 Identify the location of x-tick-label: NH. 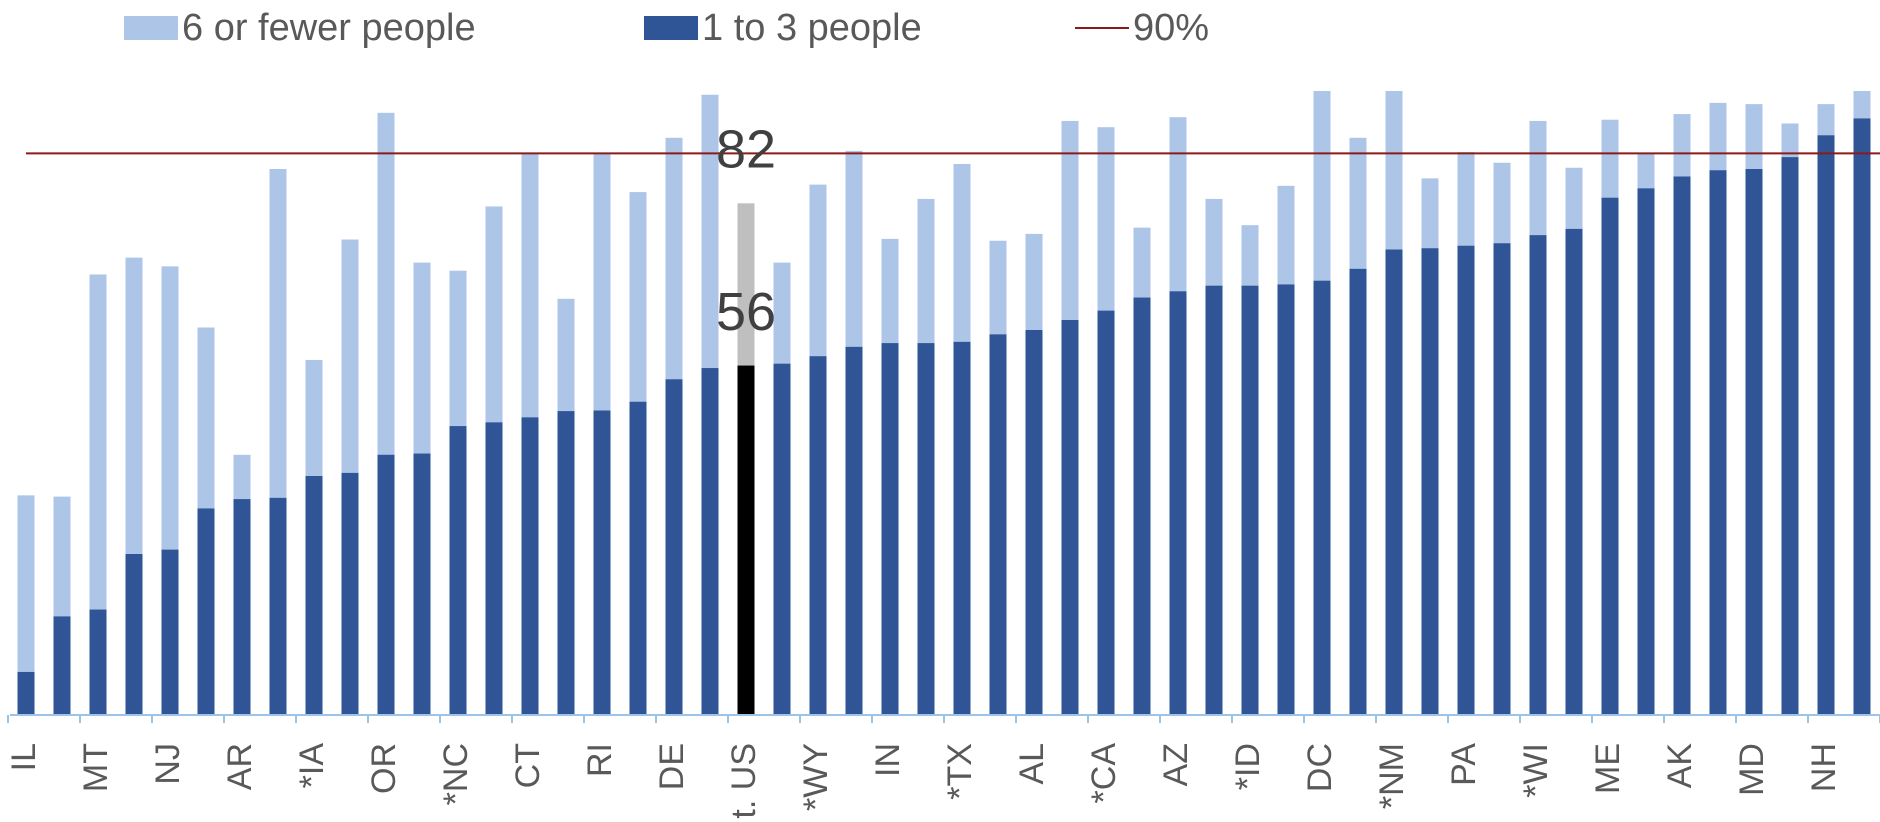
(1824, 767).